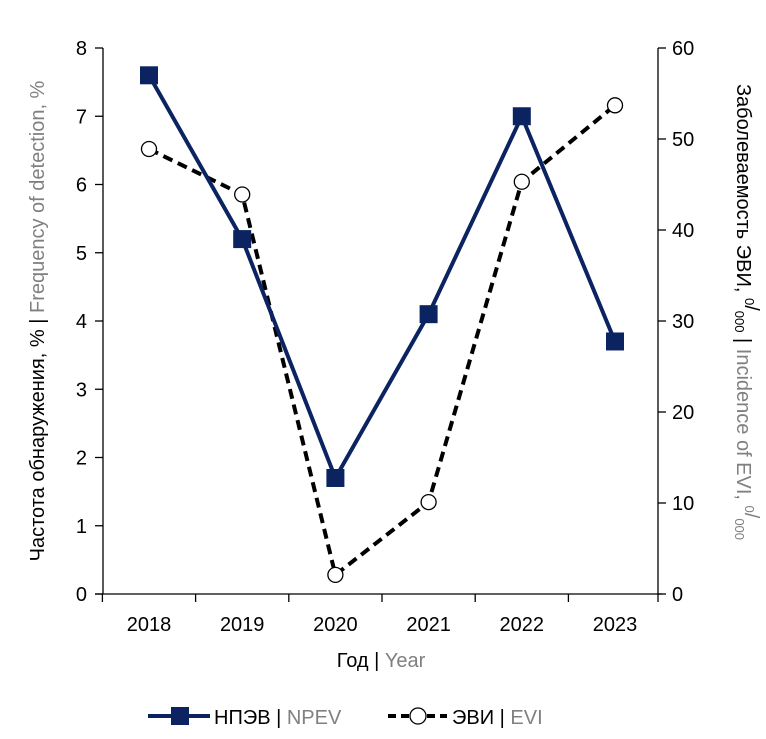 This screenshot has width=766, height=739. Describe the element at coordinates (38, 196) in the screenshot. I see `y-axis-left-title-secondary: Frequency of detection, %` at that location.